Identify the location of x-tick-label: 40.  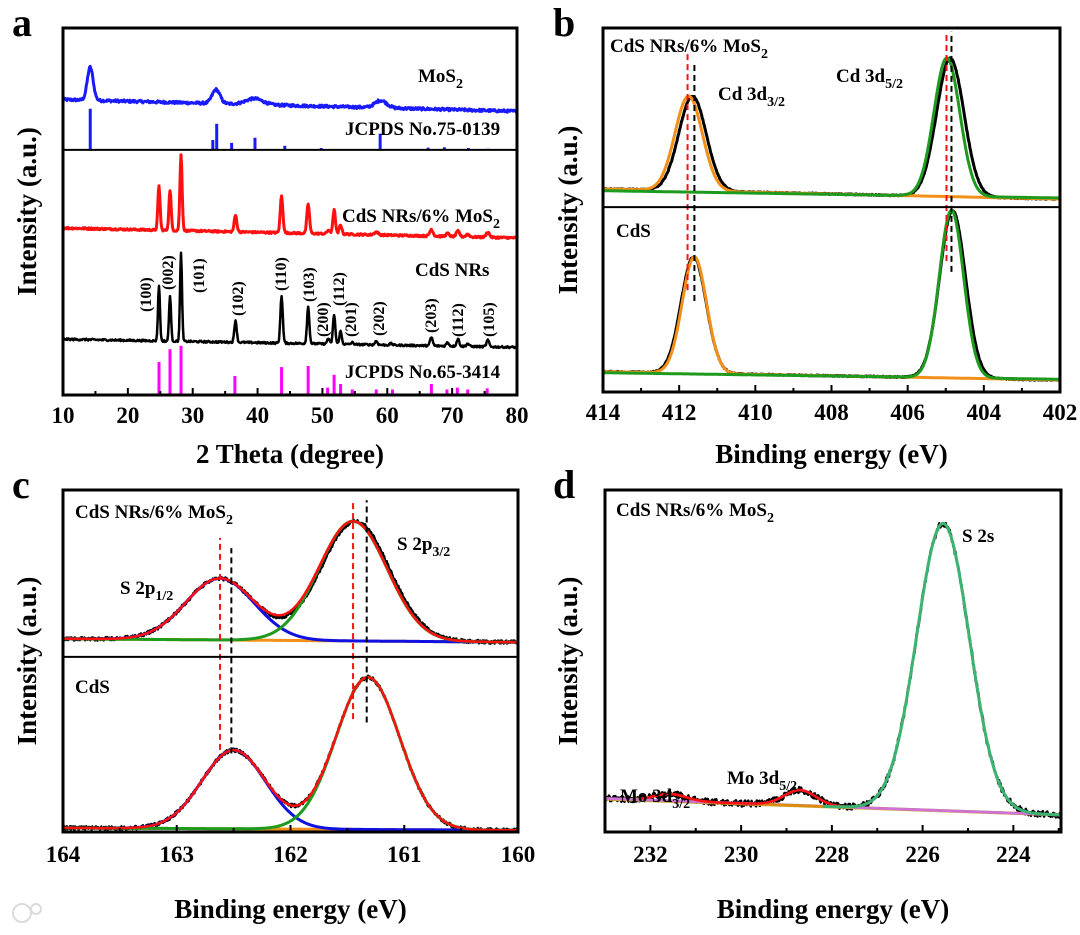
(257, 415).